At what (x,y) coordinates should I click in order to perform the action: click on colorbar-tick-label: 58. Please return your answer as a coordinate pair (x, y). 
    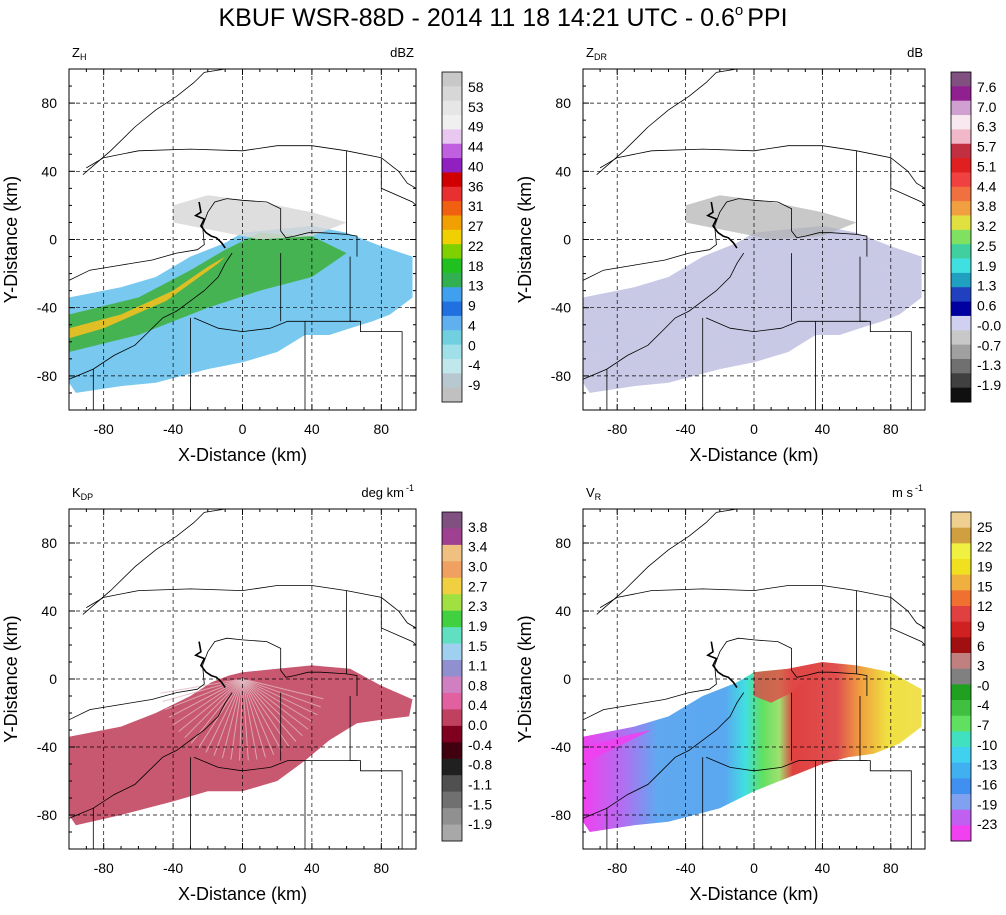
    Looking at the image, I should click on (476, 87).